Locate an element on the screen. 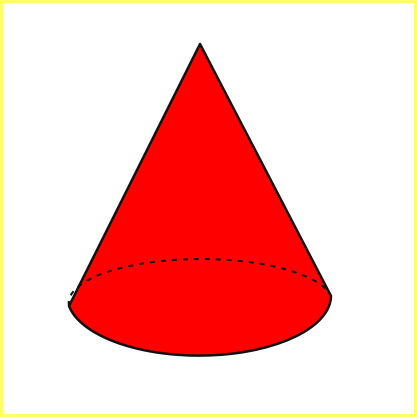  cone-base-hidden-edge is located at coordinates (199, 282).